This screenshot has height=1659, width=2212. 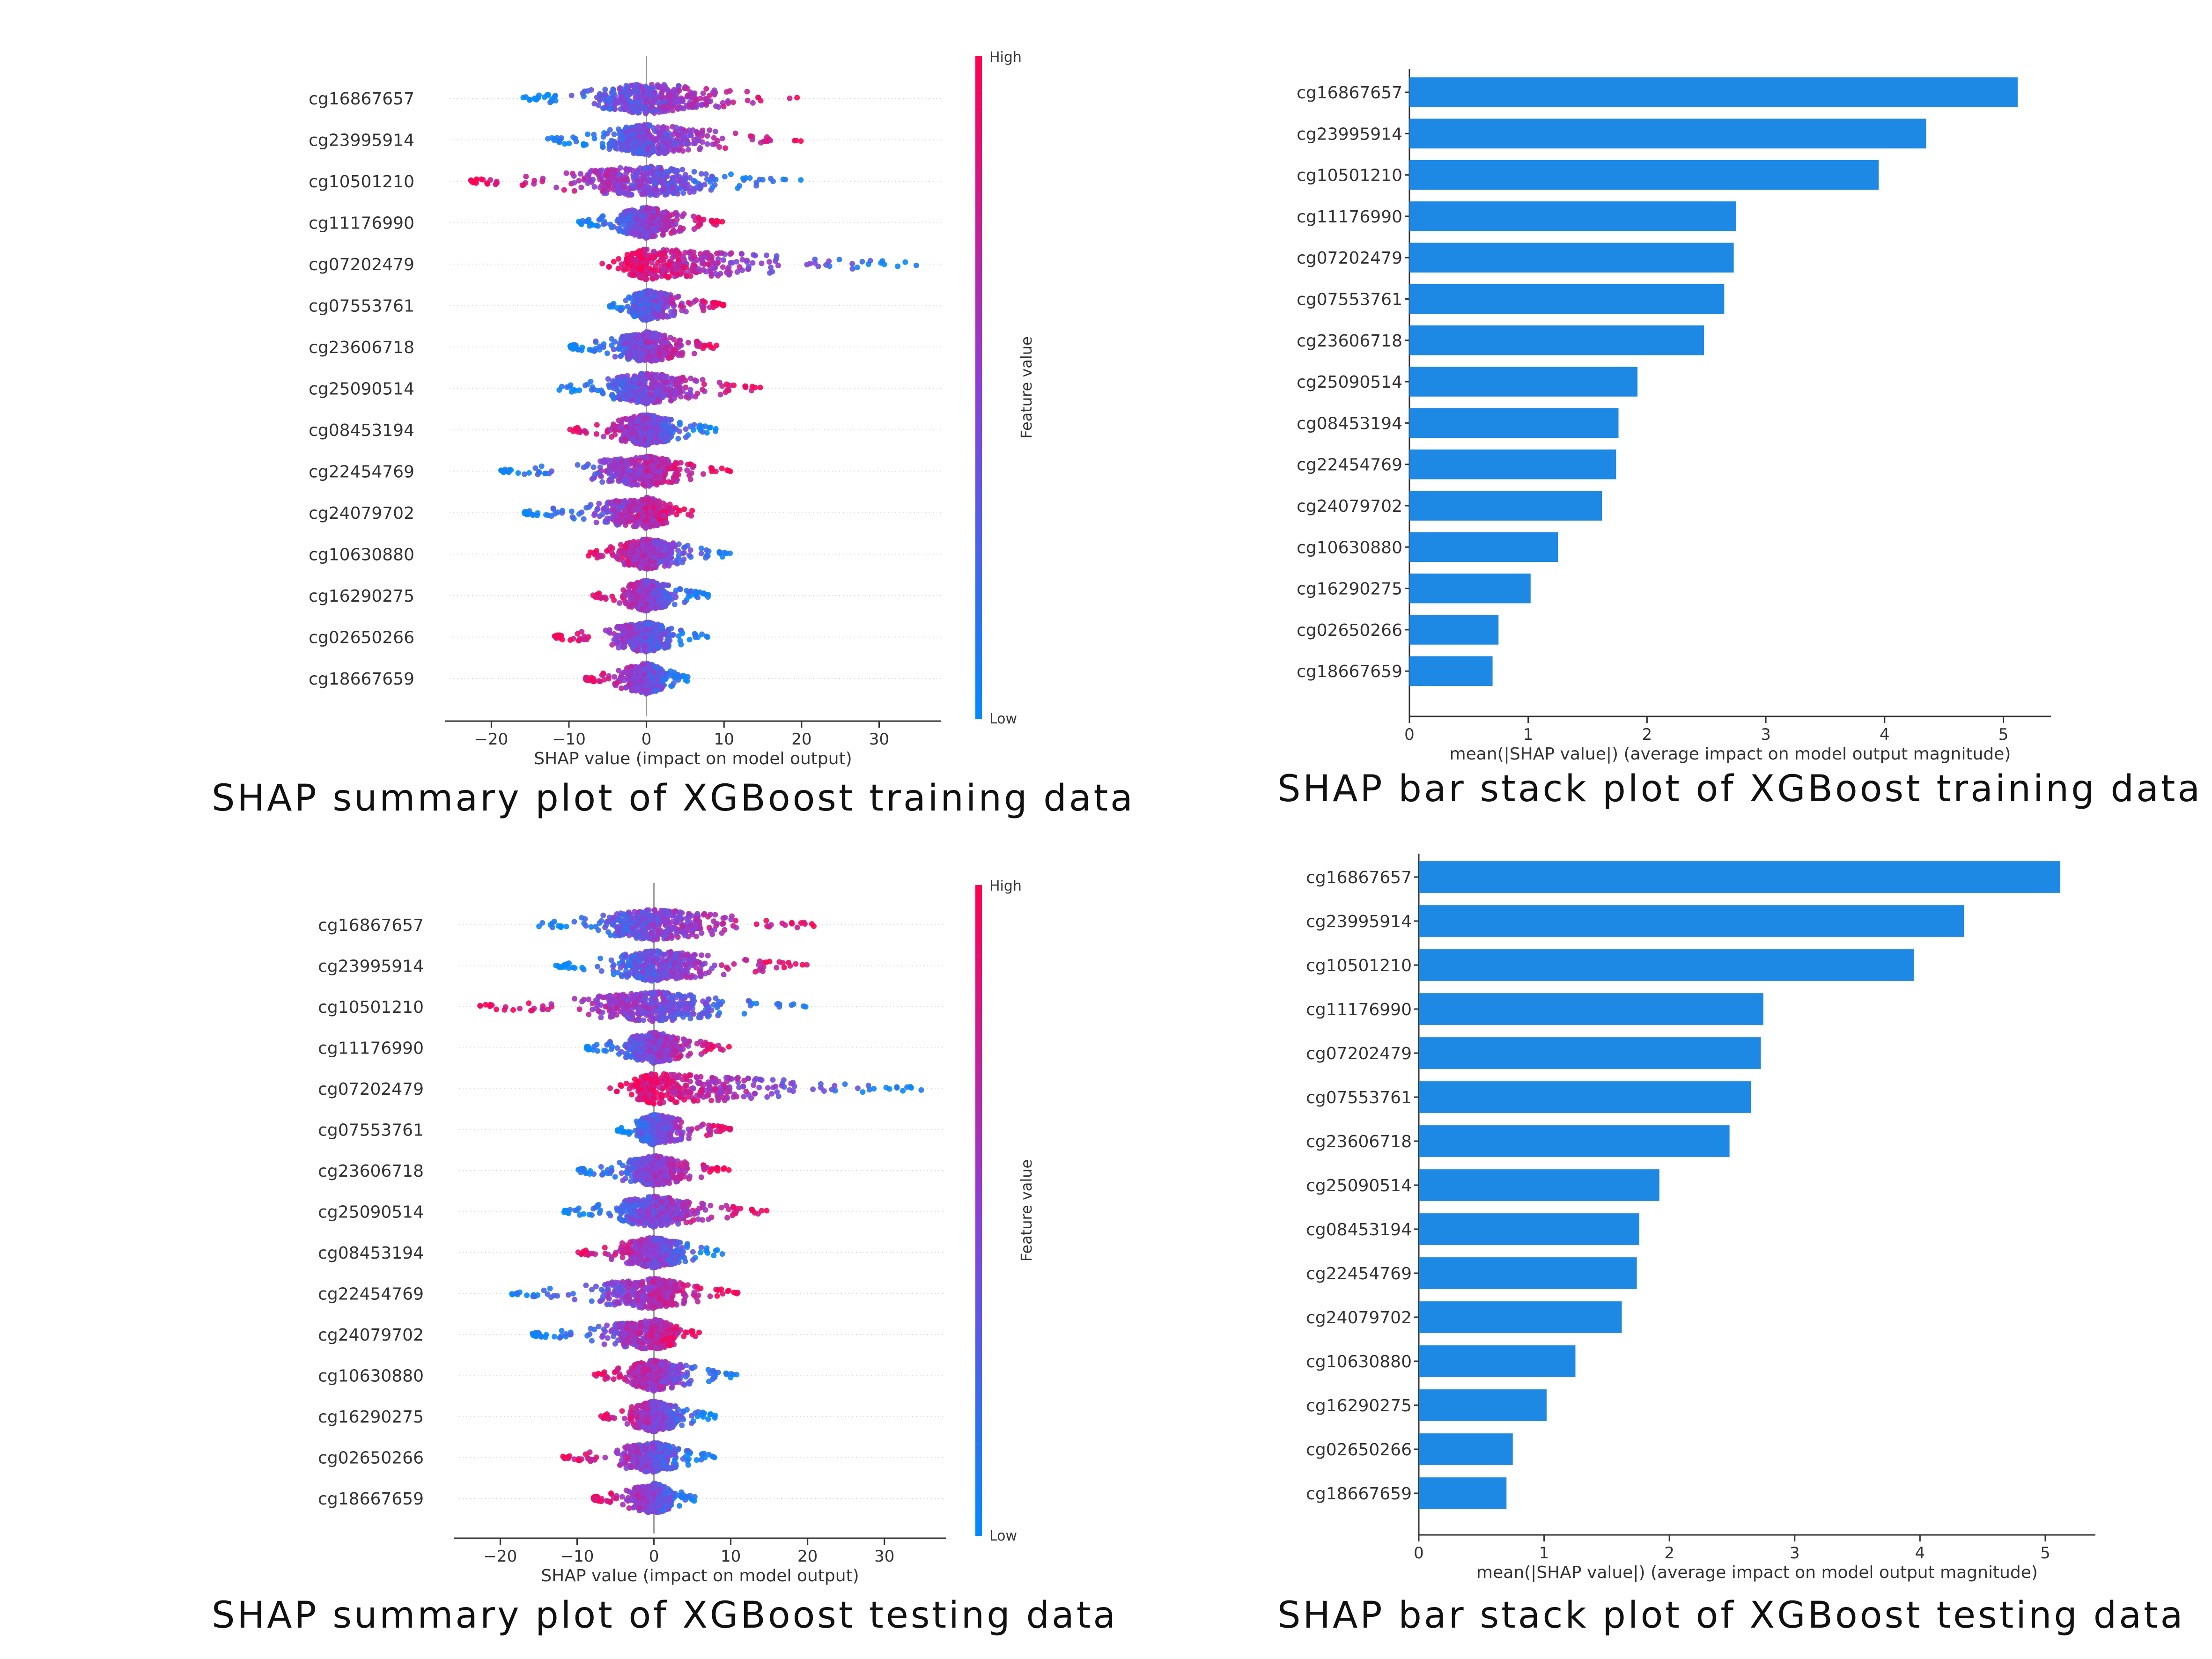 I want to click on feature-label: cg22454769, so click(x=361, y=472).